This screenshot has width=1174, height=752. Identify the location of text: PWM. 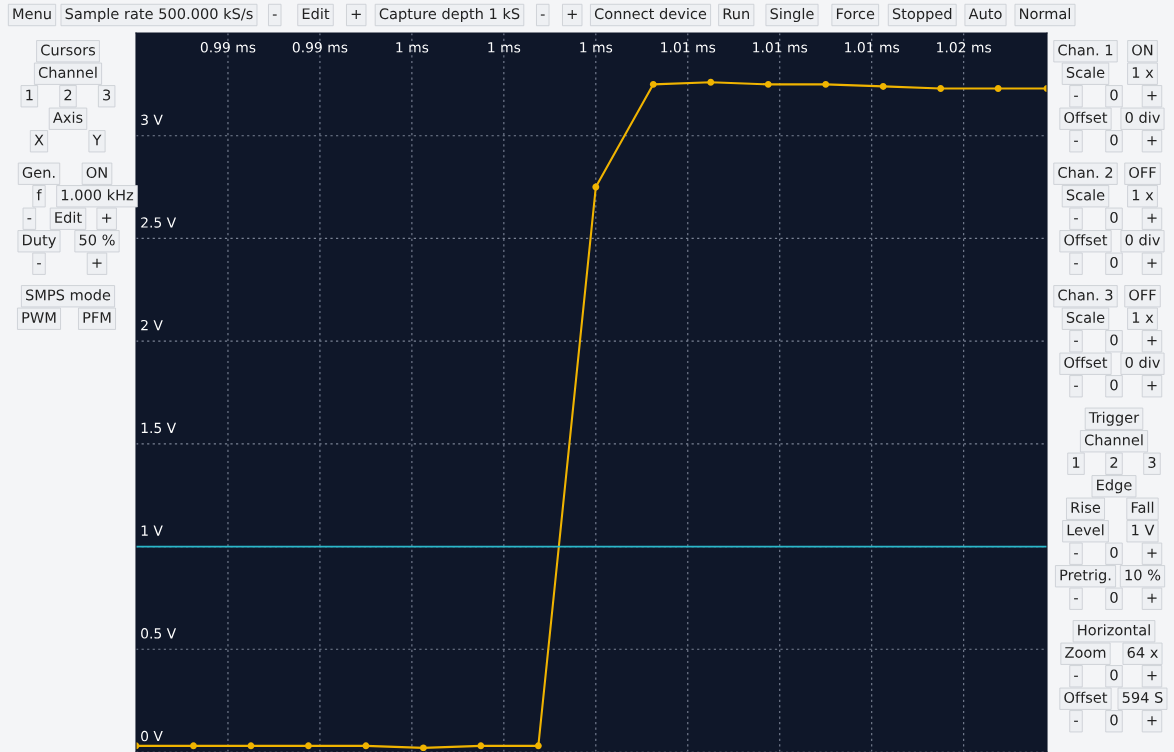
(39, 317).